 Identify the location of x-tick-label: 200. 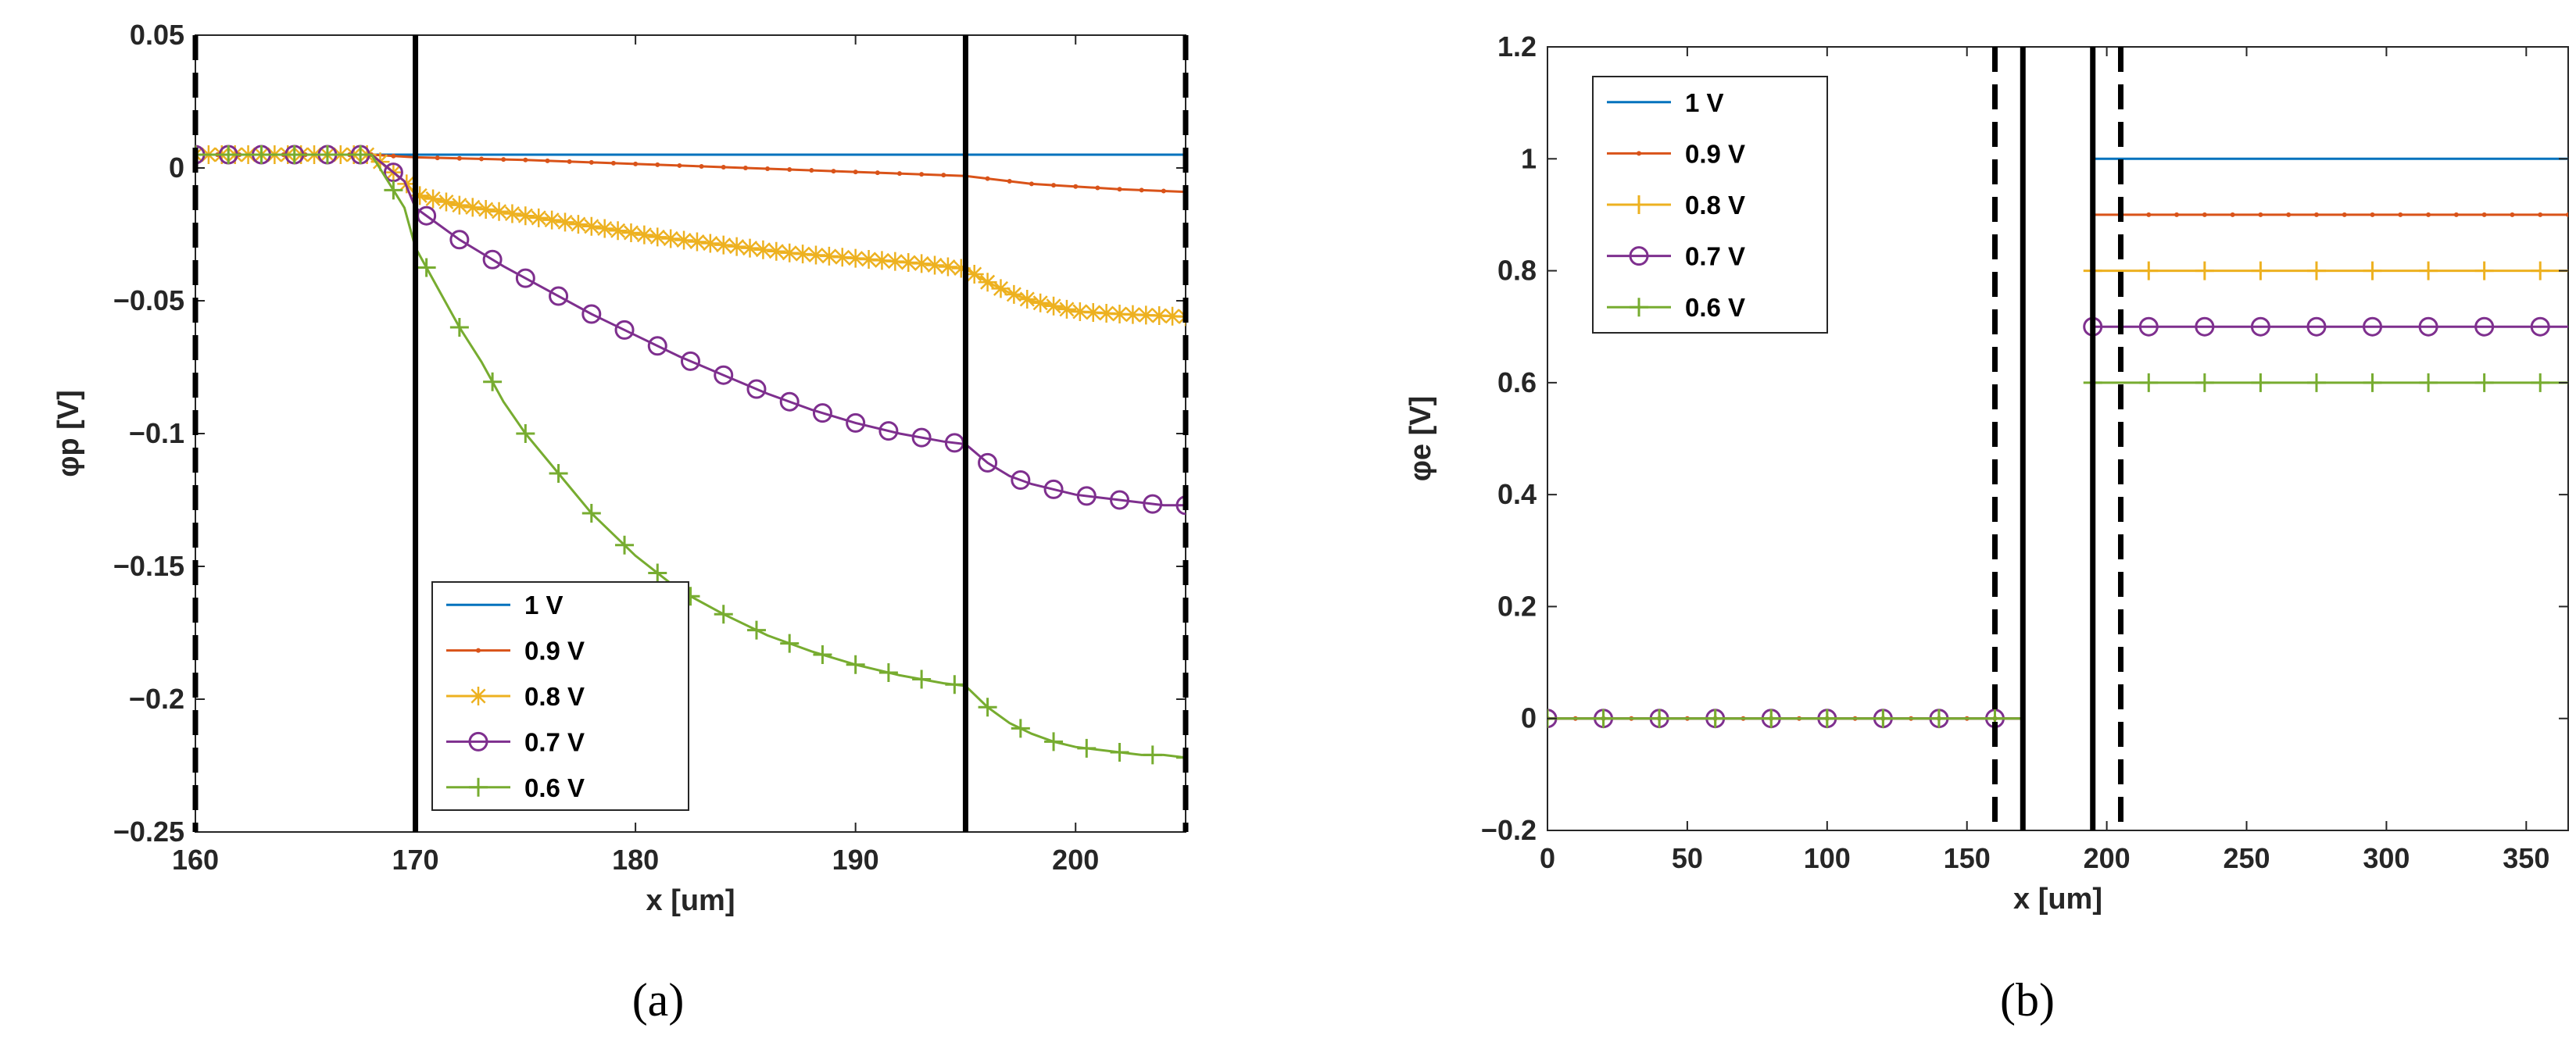
(1075, 860).